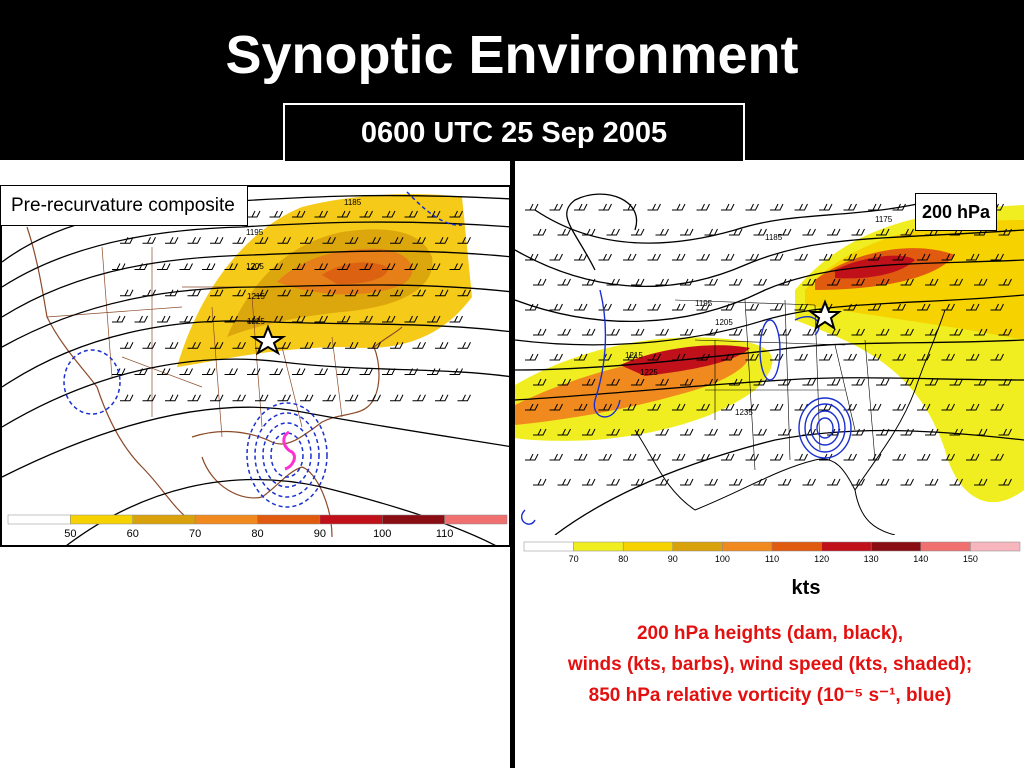 The image size is (1024, 768). Describe the element at coordinates (514, 132) in the screenshot. I see `time-label: 0600 UTC 25 Sep 2005` at that location.